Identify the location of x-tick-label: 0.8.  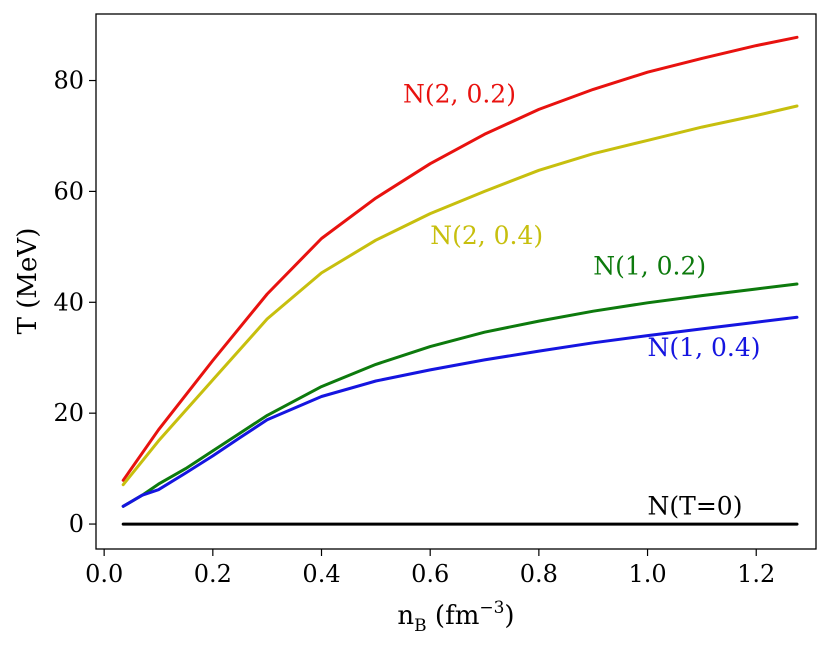
(539, 574).